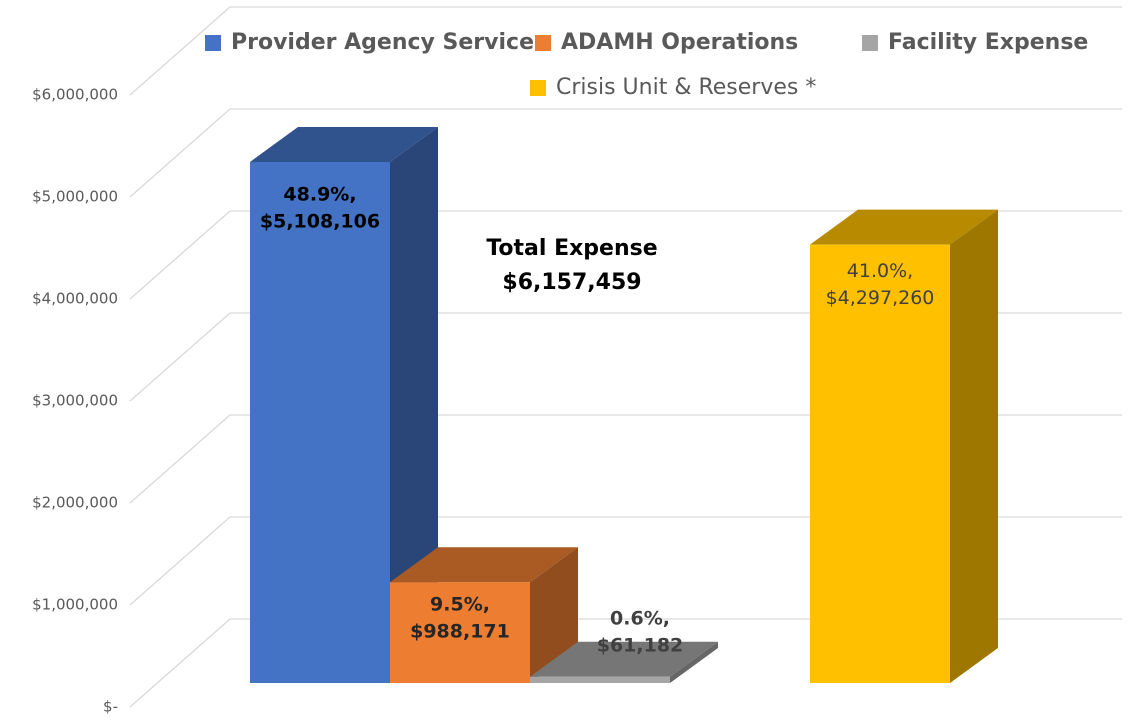 The width and height of the screenshot is (1135, 727). I want to click on value-label: $61,182, so click(640, 645).